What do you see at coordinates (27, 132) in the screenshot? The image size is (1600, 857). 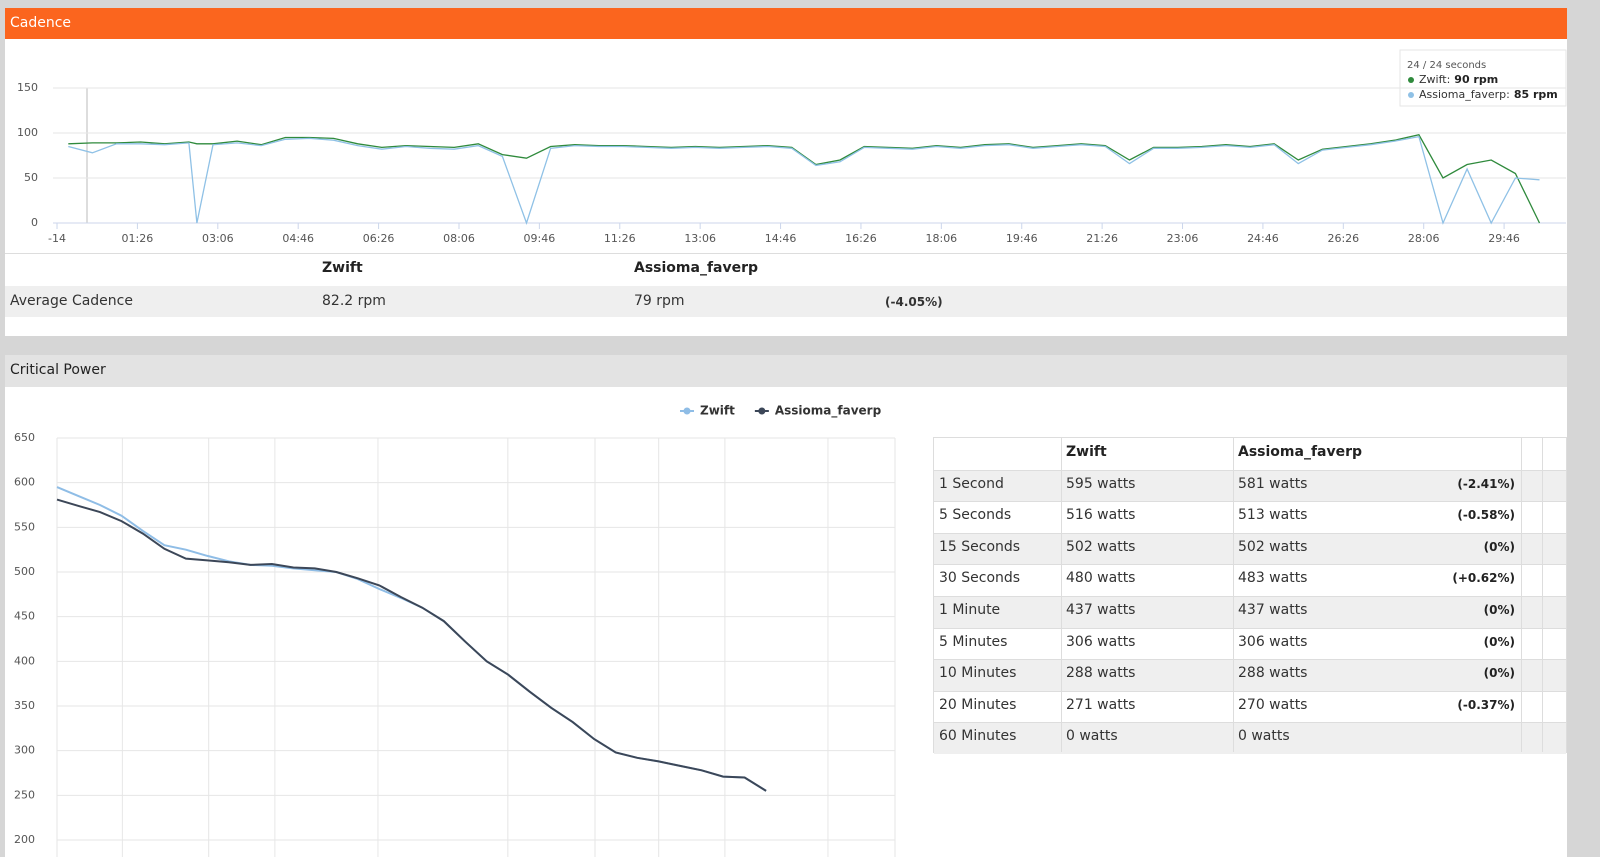 I see `y-tick-label: 100` at bounding box center [27, 132].